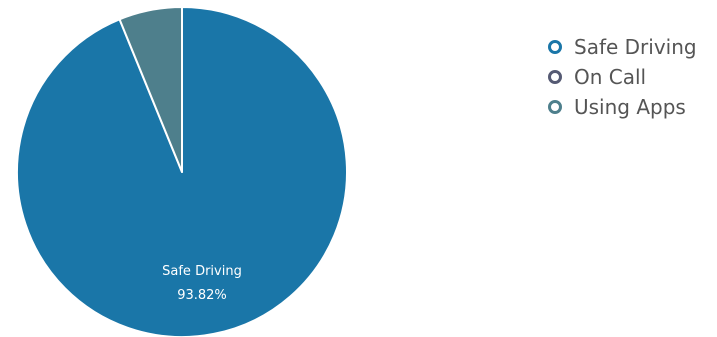  I want to click on legend-marker-safe-driving, so click(555, 47).